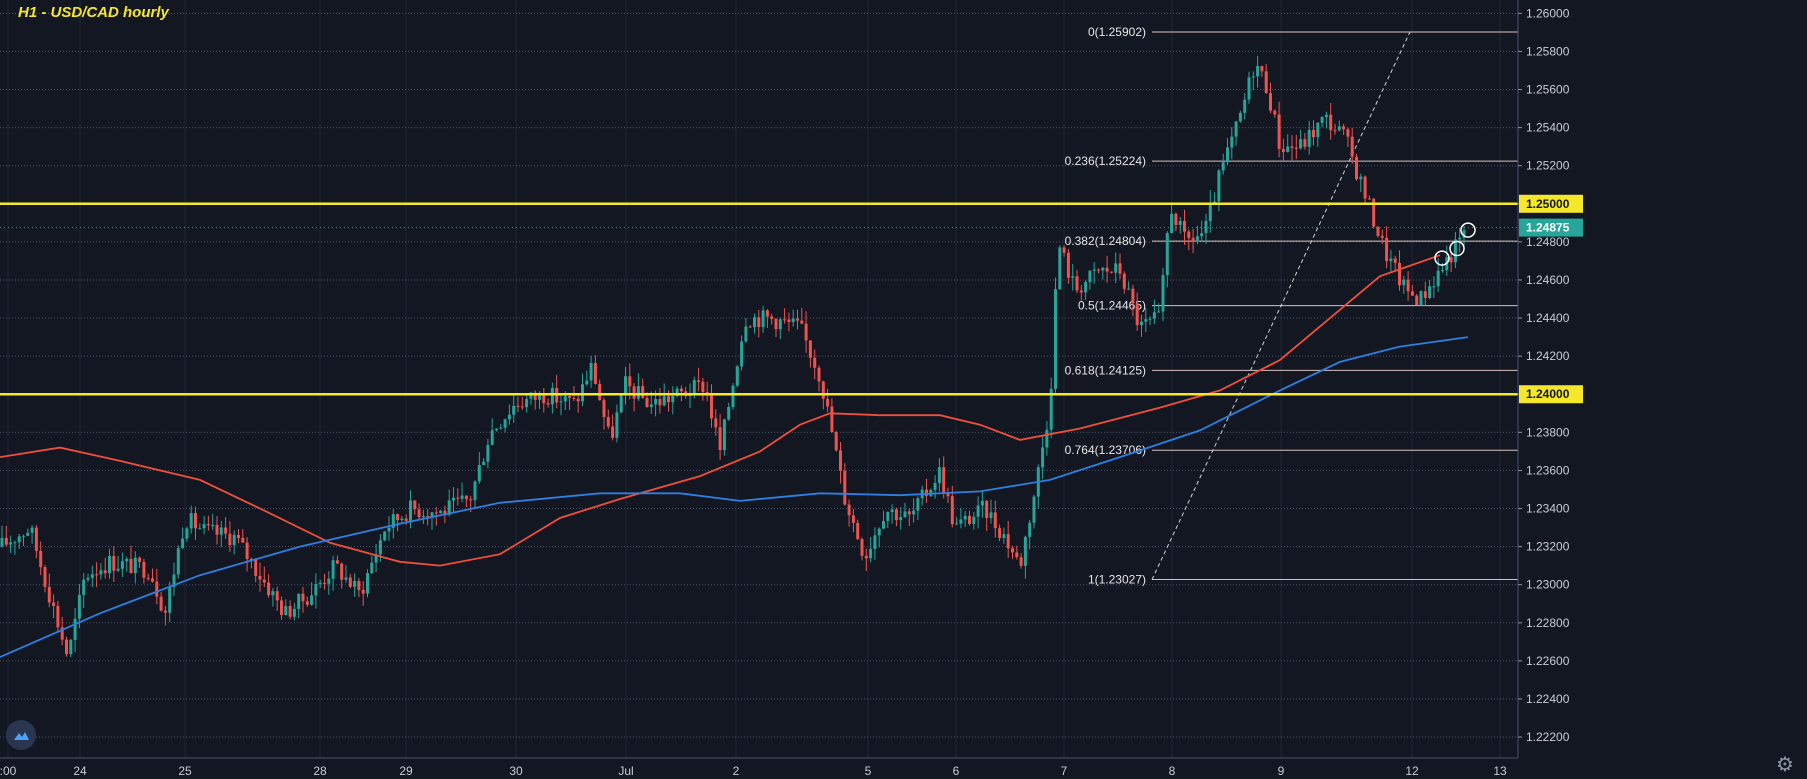 The height and width of the screenshot is (779, 1807). What do you see at coordinates (406, 771) in the screenshot?
I see `x-tick-label: 29` at bounding box center [406, 771].